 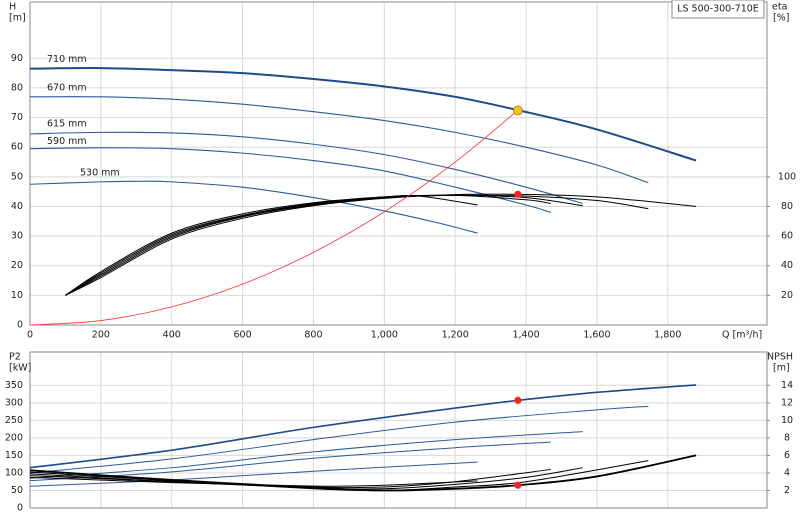 I want to click on x-tick-label: 600, so click(x=243, y=335).